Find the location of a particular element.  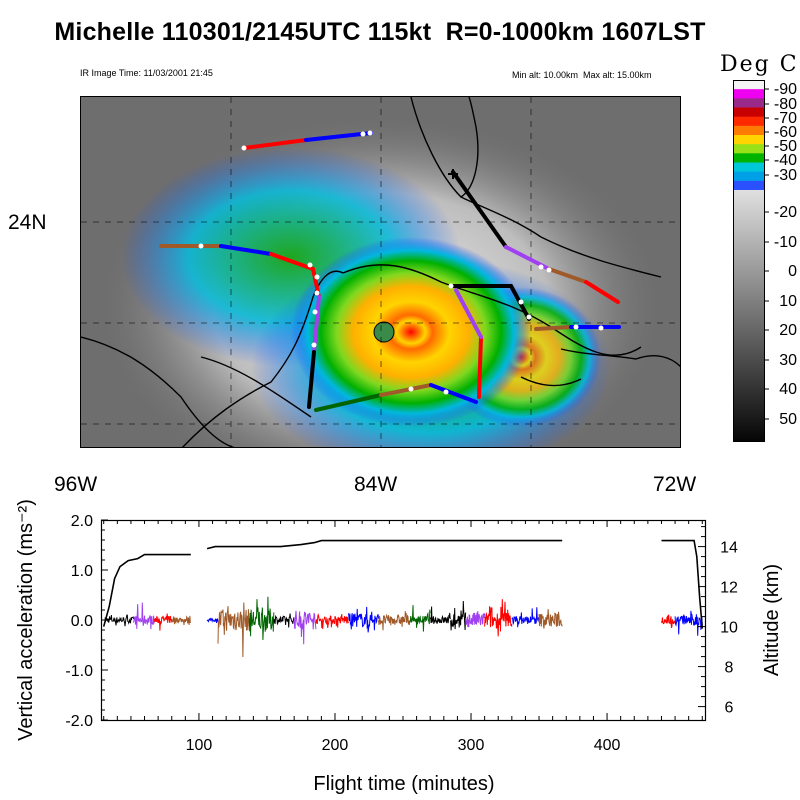

y2-tick-label: 10 is located at coordinates (729, 628).